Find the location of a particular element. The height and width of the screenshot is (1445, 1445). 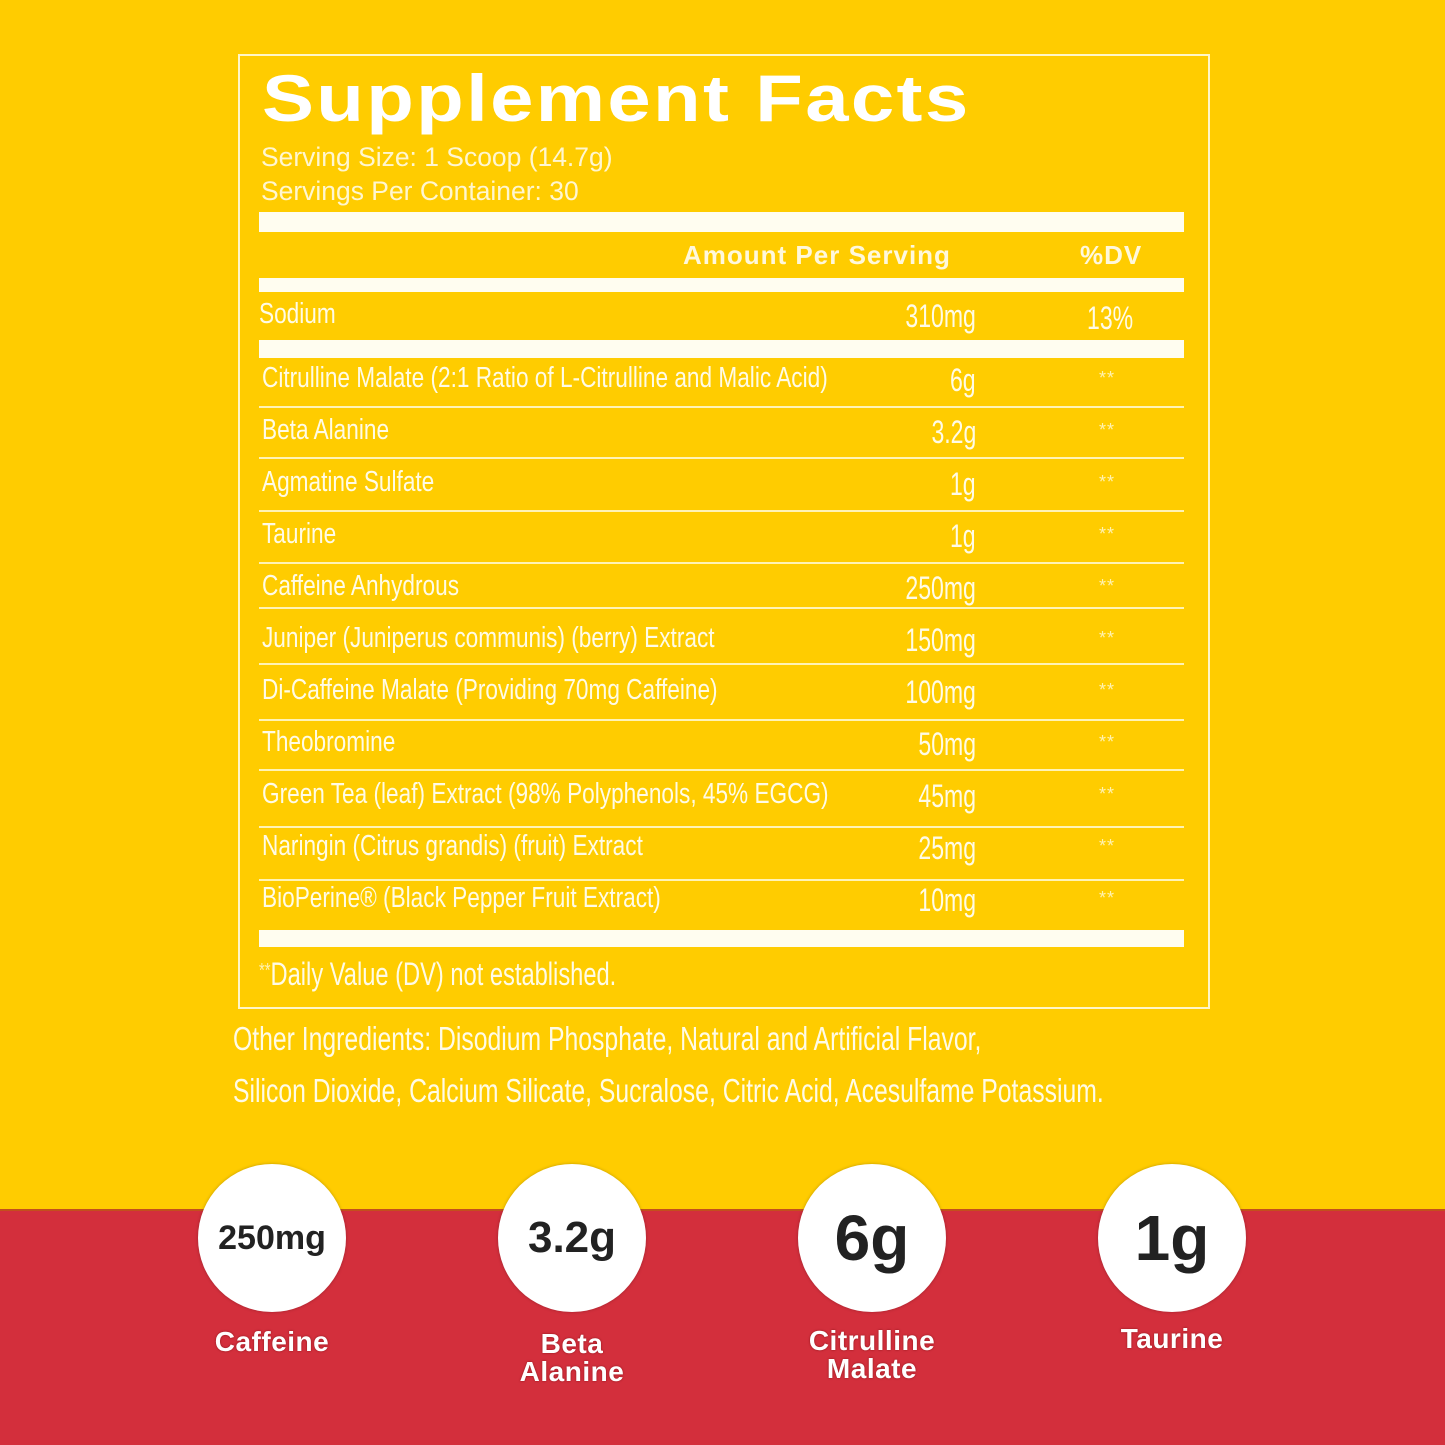

badge-caffeine-label: Caffeine is located at coordinates (272, 1342).